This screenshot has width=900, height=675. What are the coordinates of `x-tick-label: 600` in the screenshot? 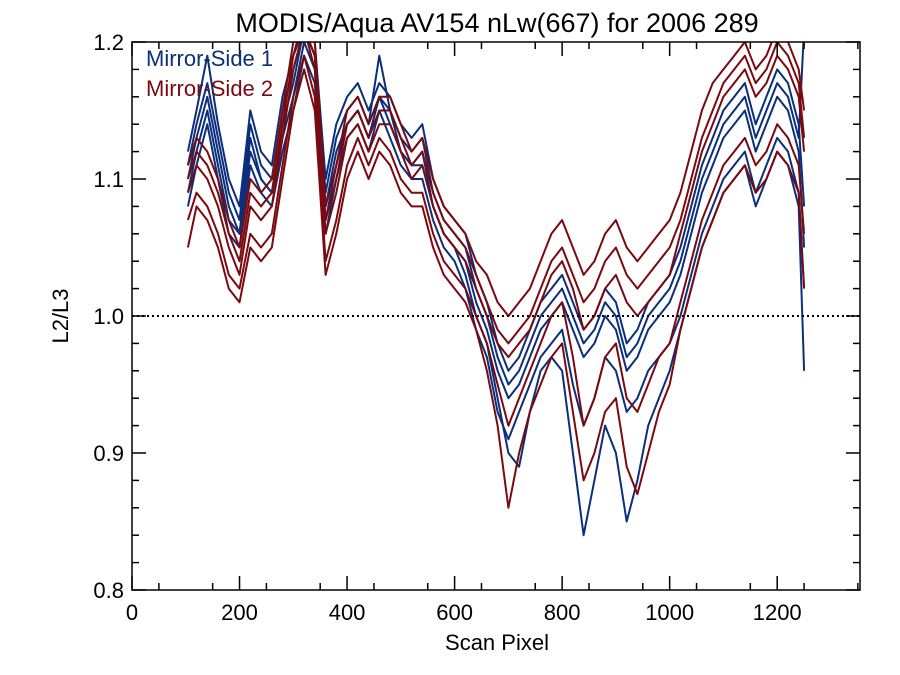 It's located at (454, 612).